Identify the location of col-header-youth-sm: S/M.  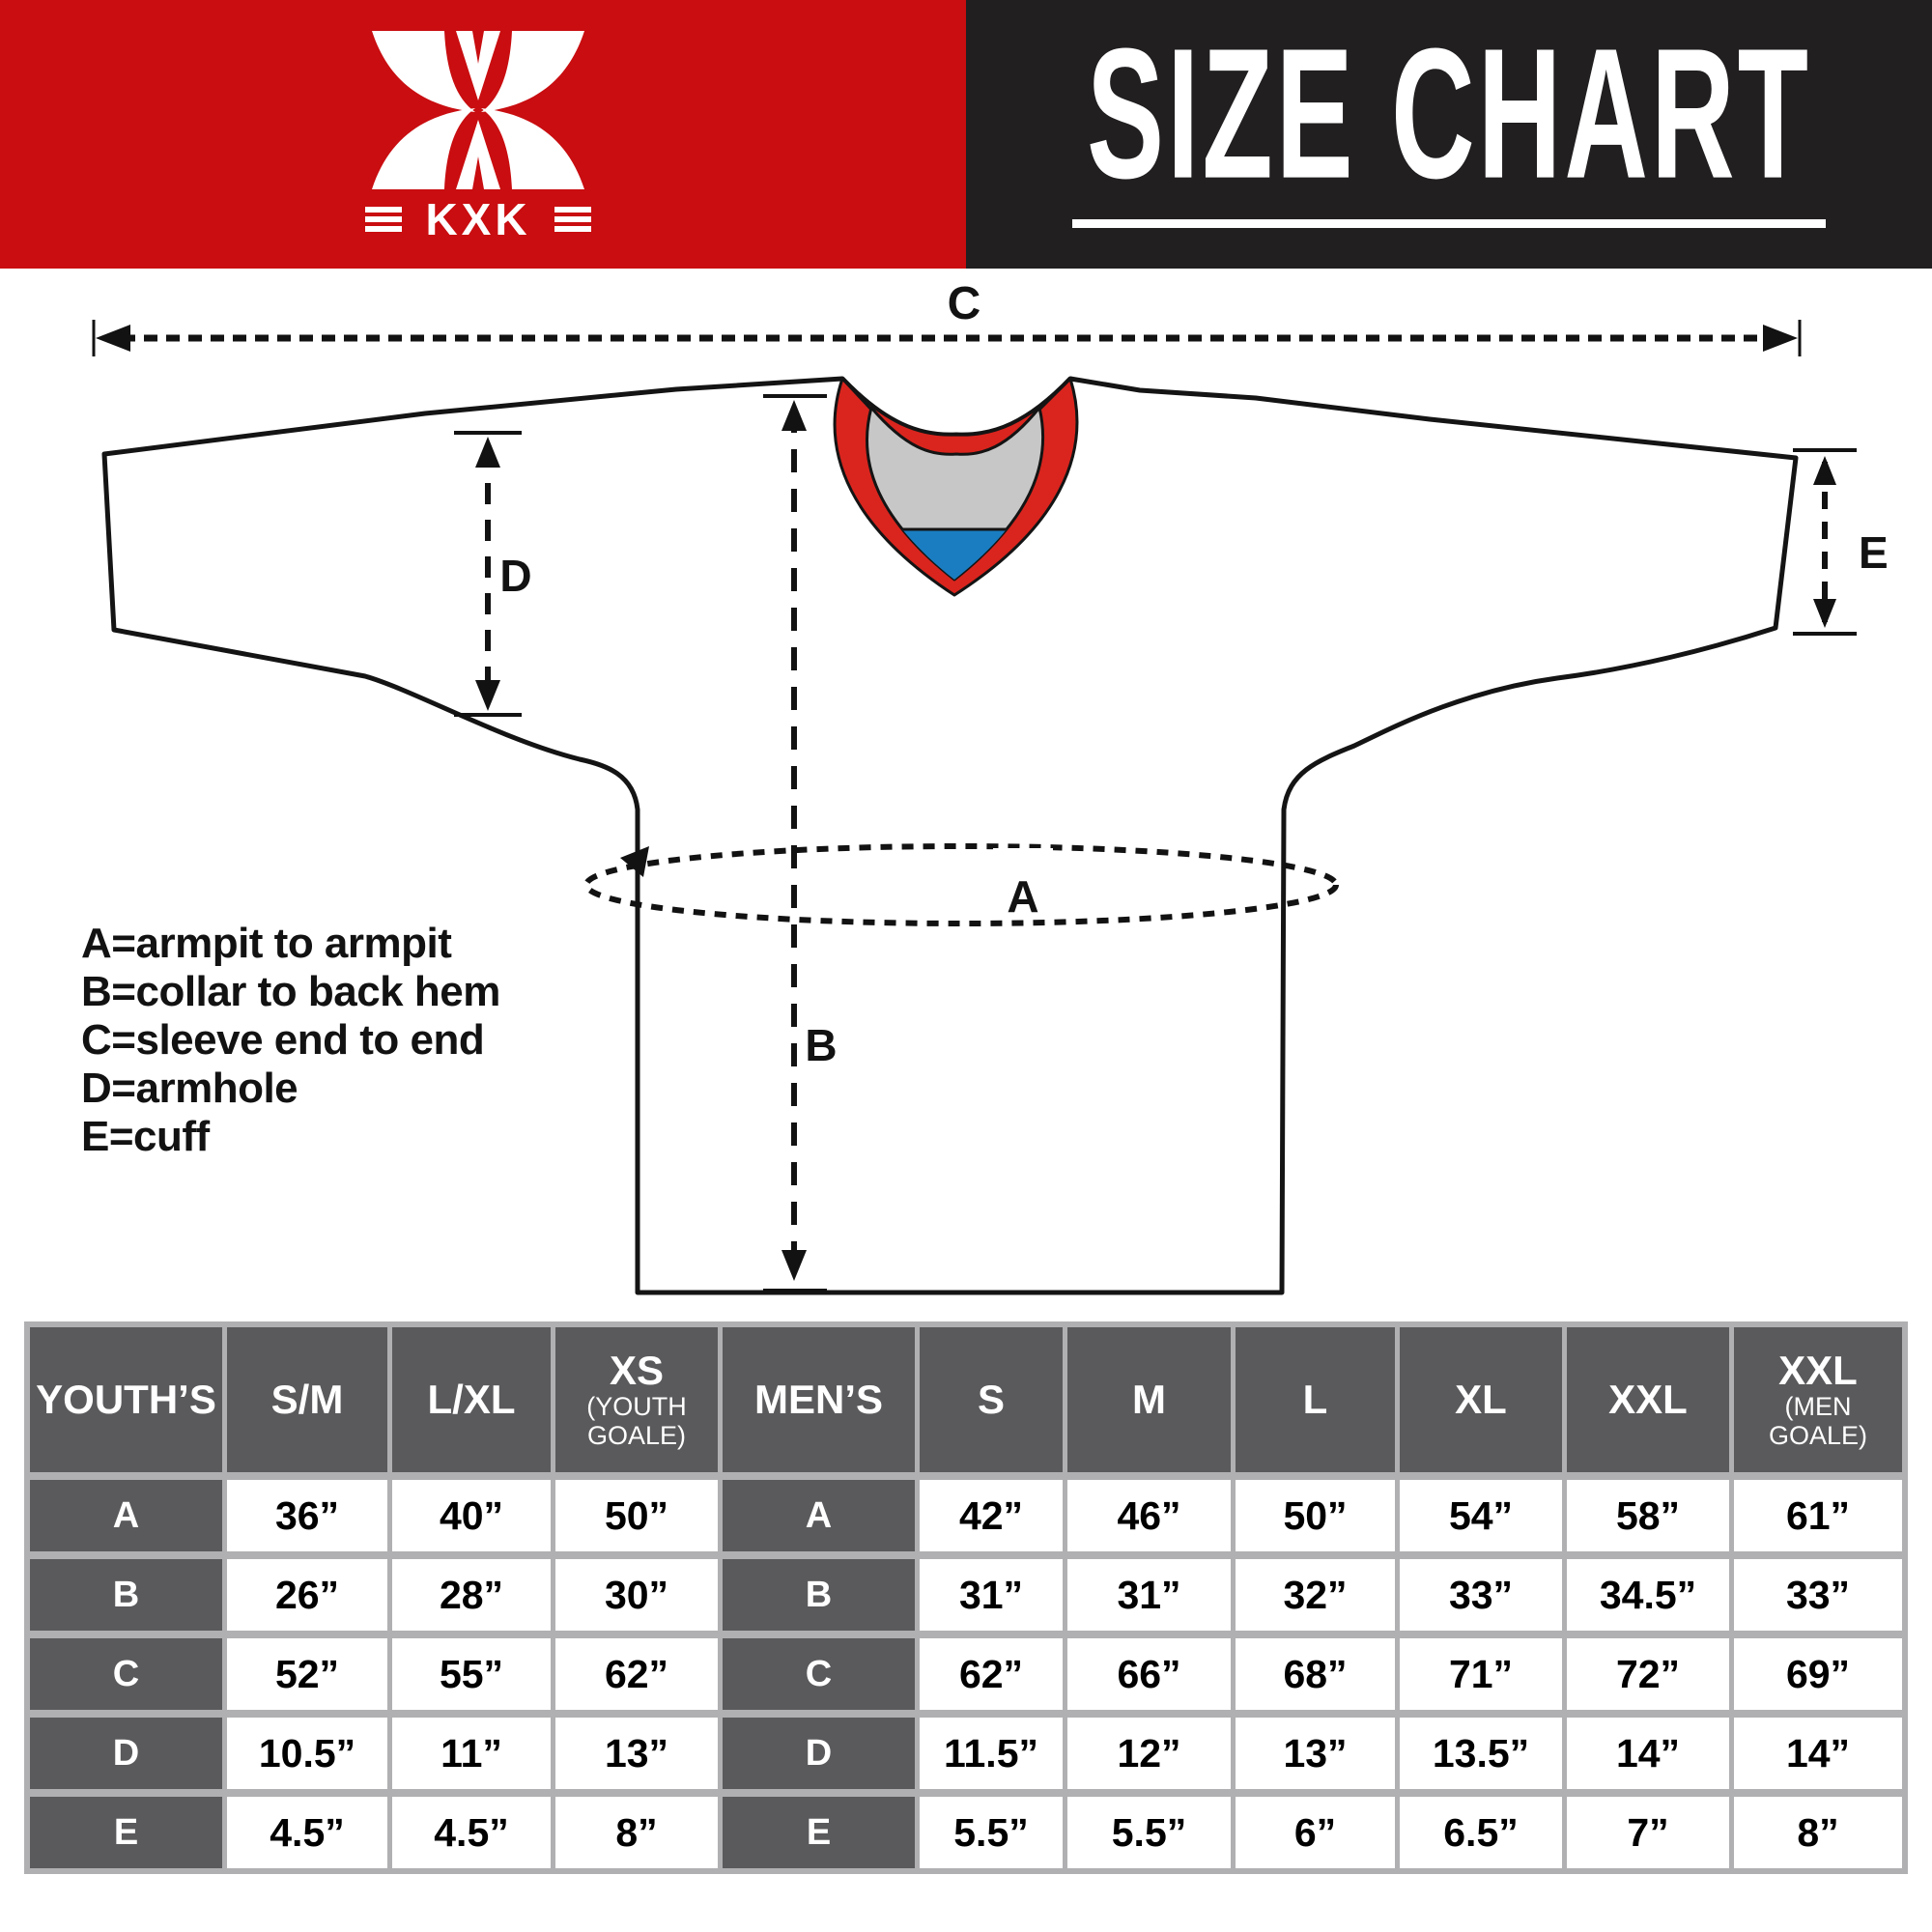
(307, 1399).